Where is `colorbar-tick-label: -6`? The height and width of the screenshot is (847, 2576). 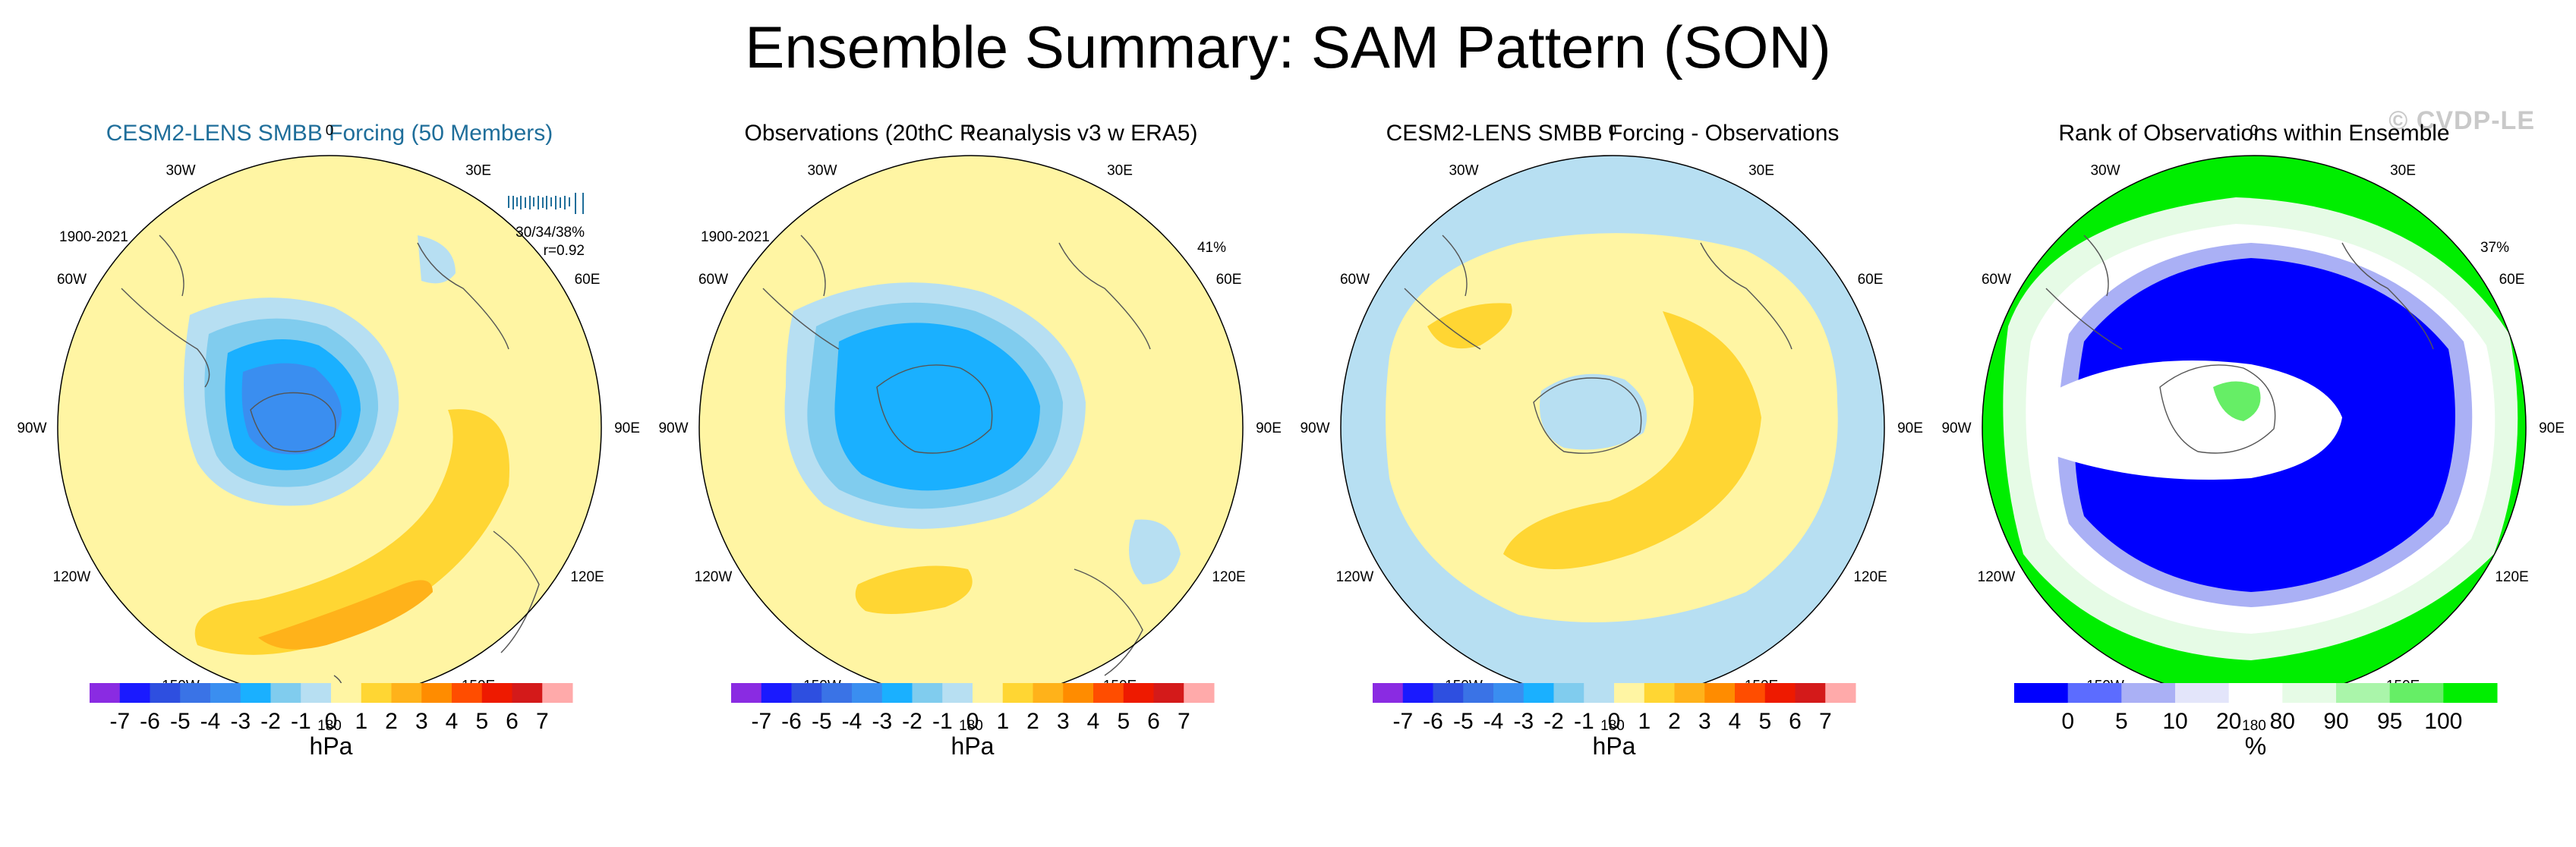 colorbar-tick-label: -6 is located at coordinates (150, 721).